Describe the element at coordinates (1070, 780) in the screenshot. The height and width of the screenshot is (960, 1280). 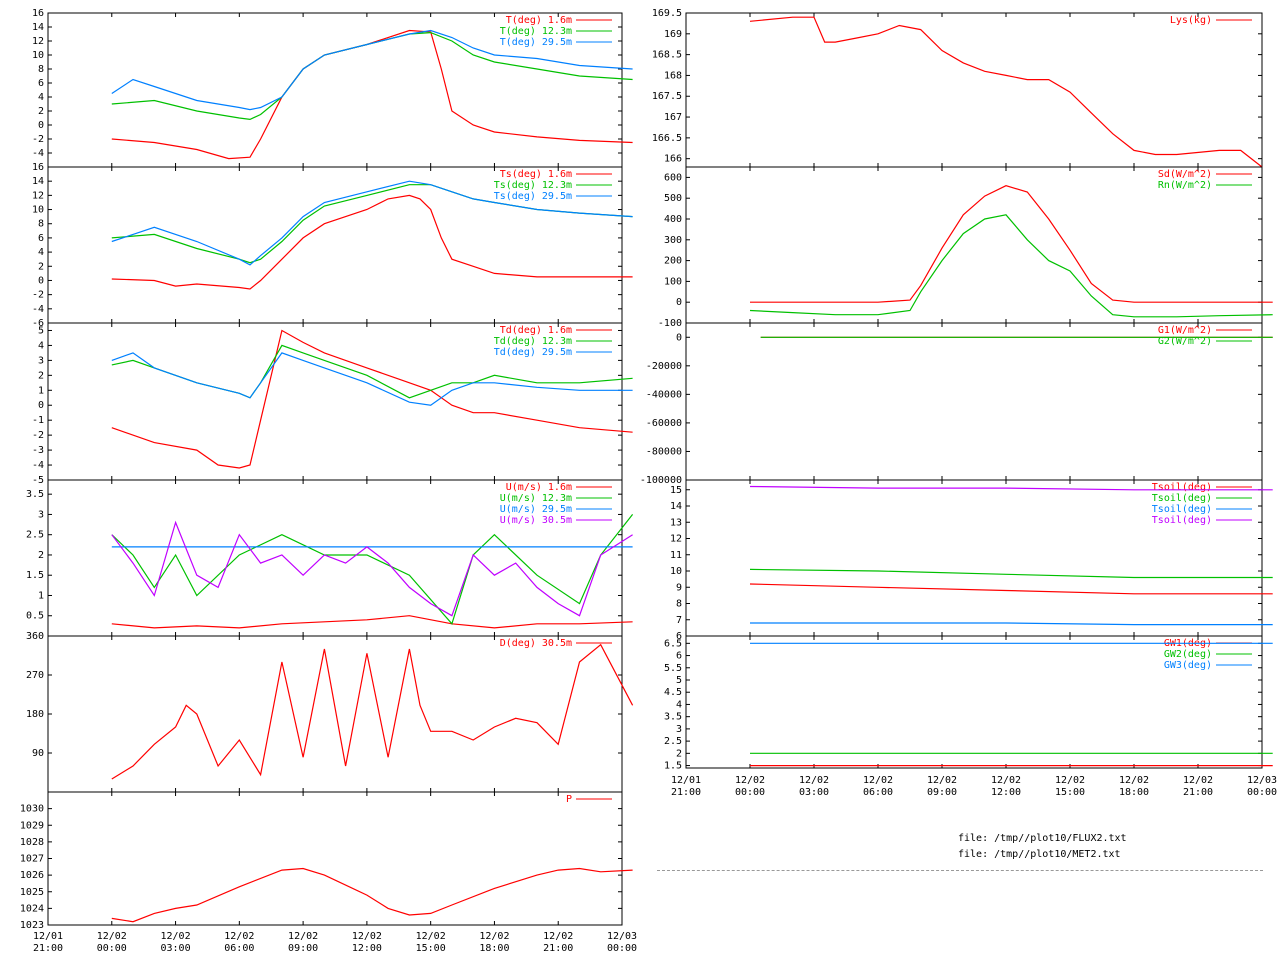
I see `xtick-date-right-6: 12/02` at that location.